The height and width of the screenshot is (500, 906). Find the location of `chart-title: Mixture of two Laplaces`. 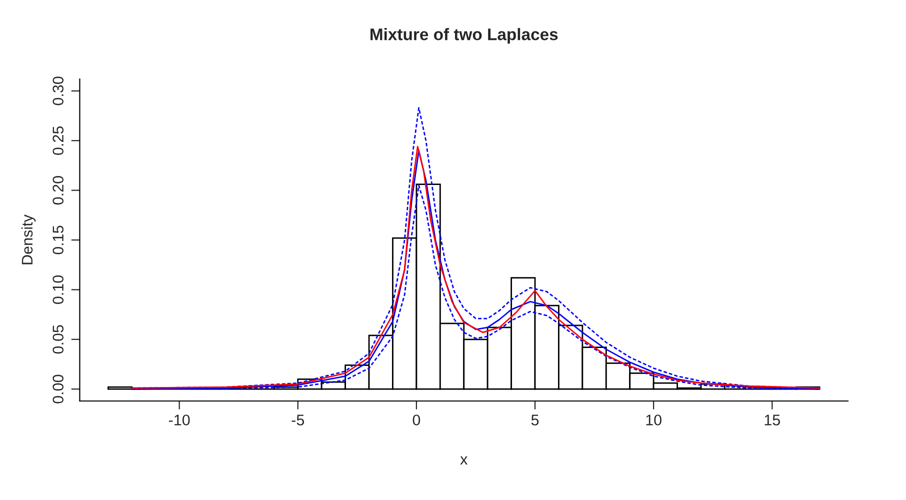

chart-title: Mixture of two Laplaces is located at coordinates (464, 36).